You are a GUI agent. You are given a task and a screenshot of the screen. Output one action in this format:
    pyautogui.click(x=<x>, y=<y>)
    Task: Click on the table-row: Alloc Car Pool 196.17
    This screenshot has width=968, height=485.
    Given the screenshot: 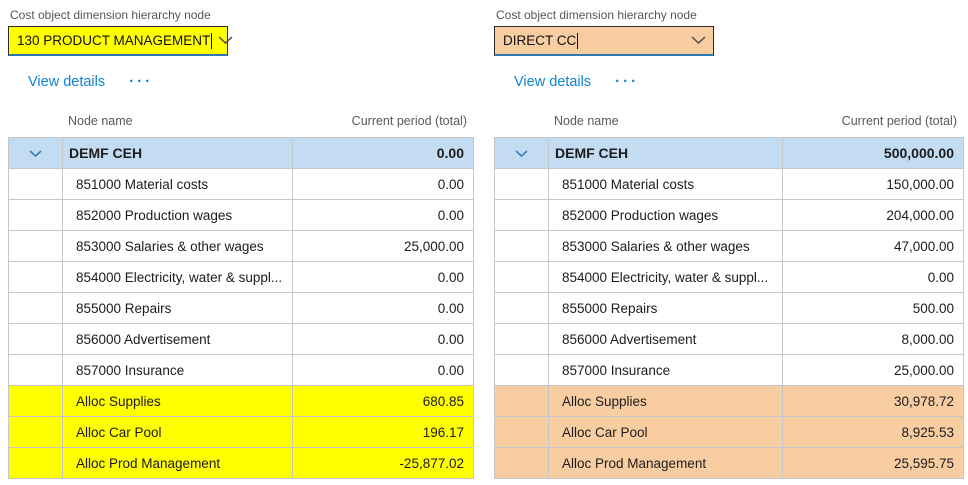 What is the action you would take?
    pyautogui.click(x=241, y=432)
    